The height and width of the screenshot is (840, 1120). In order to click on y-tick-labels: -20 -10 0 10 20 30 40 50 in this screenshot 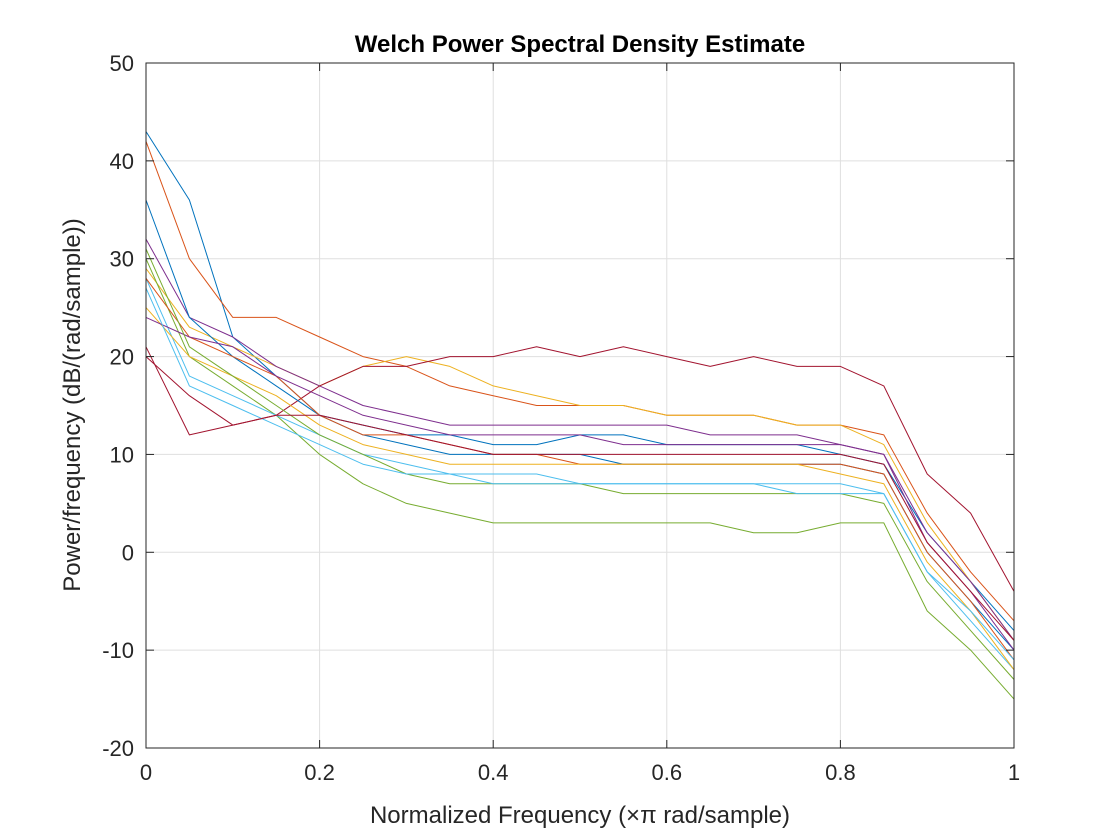, I will do `click(118, 406)`.